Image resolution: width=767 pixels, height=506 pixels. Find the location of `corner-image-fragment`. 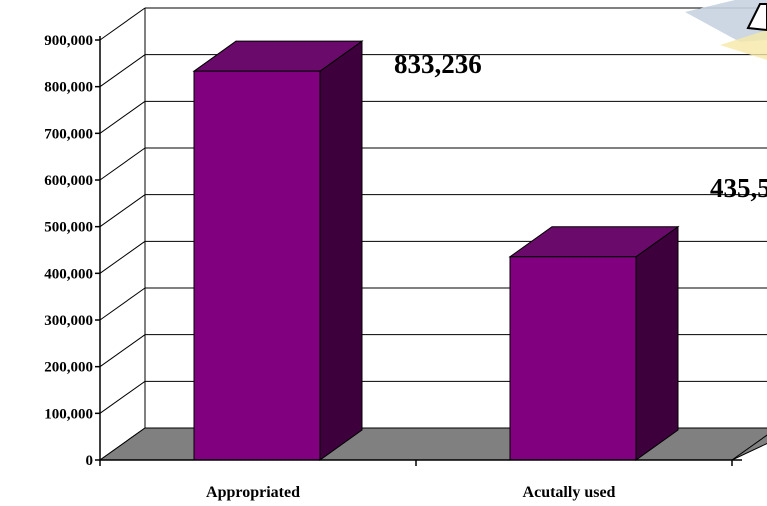

corner-image-fragment is located at coordinates (726, 30).